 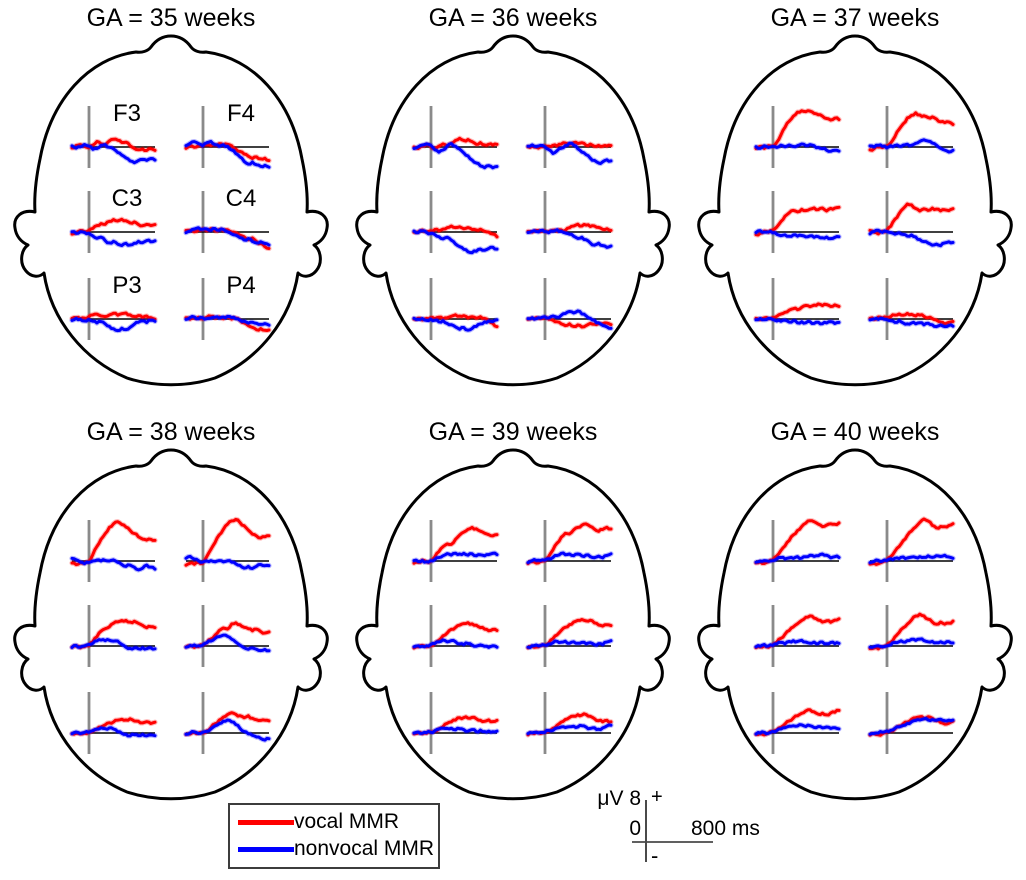 What do you see at coordinates (126, 285) in the screenshot?
I see `electrode-label: P3` at bounding box center [126, 285].